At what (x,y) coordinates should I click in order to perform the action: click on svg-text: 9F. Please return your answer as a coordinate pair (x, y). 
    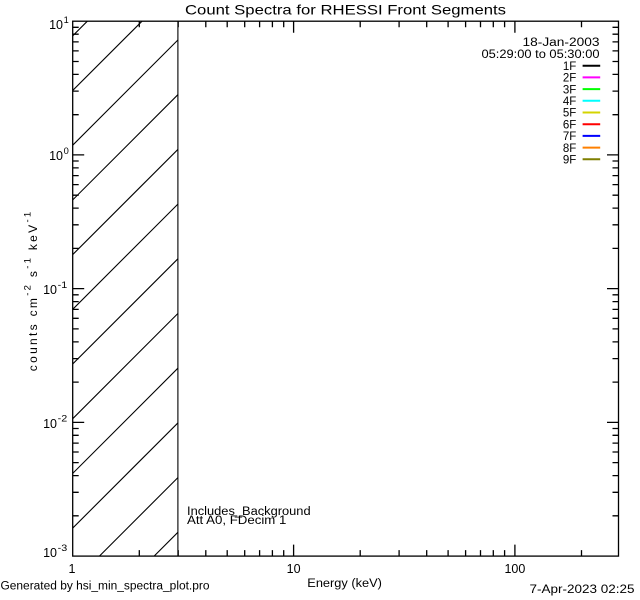
    Looking at the image, I should click on (569, 161).